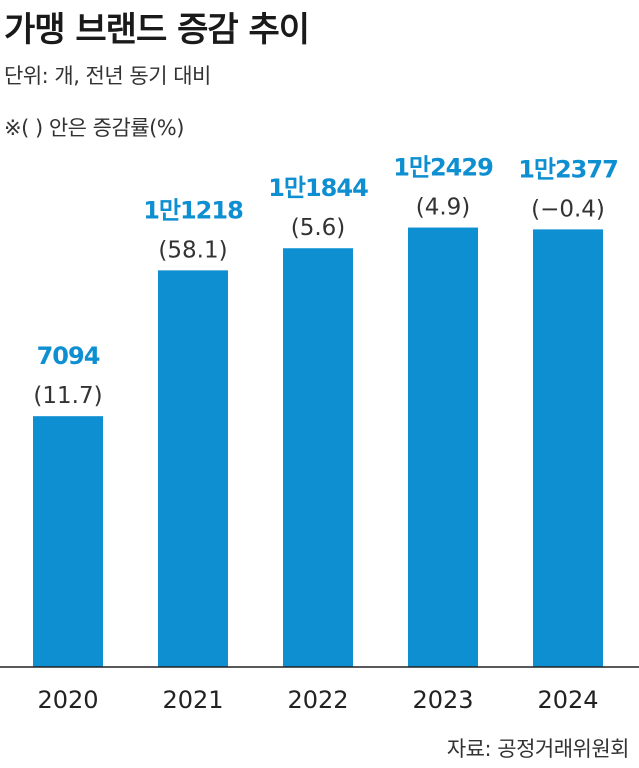  Describe the element at coordinates (192, 700) in the screenshot. I see `x-tick-label-2021: 2021` at that location.